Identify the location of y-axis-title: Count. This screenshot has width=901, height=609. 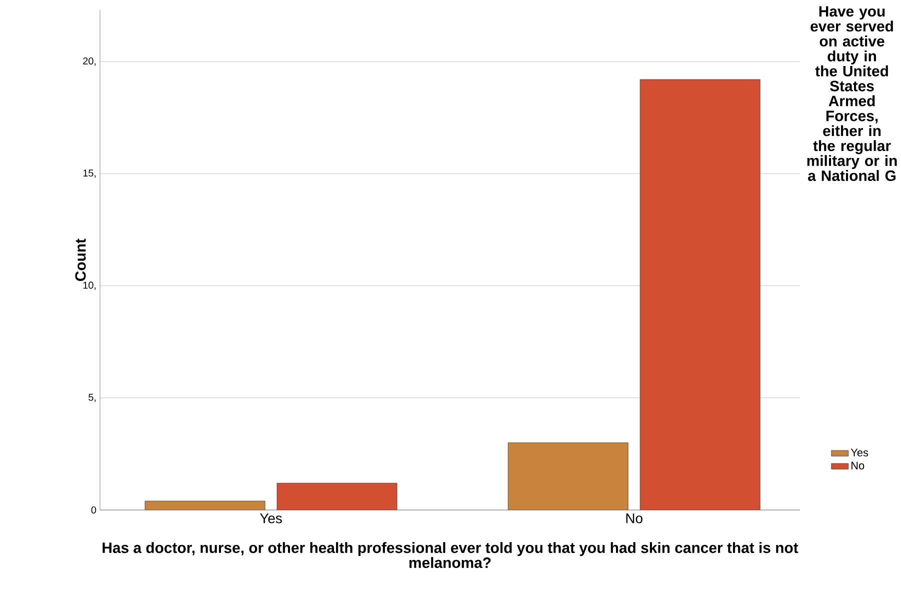
(80, 259).